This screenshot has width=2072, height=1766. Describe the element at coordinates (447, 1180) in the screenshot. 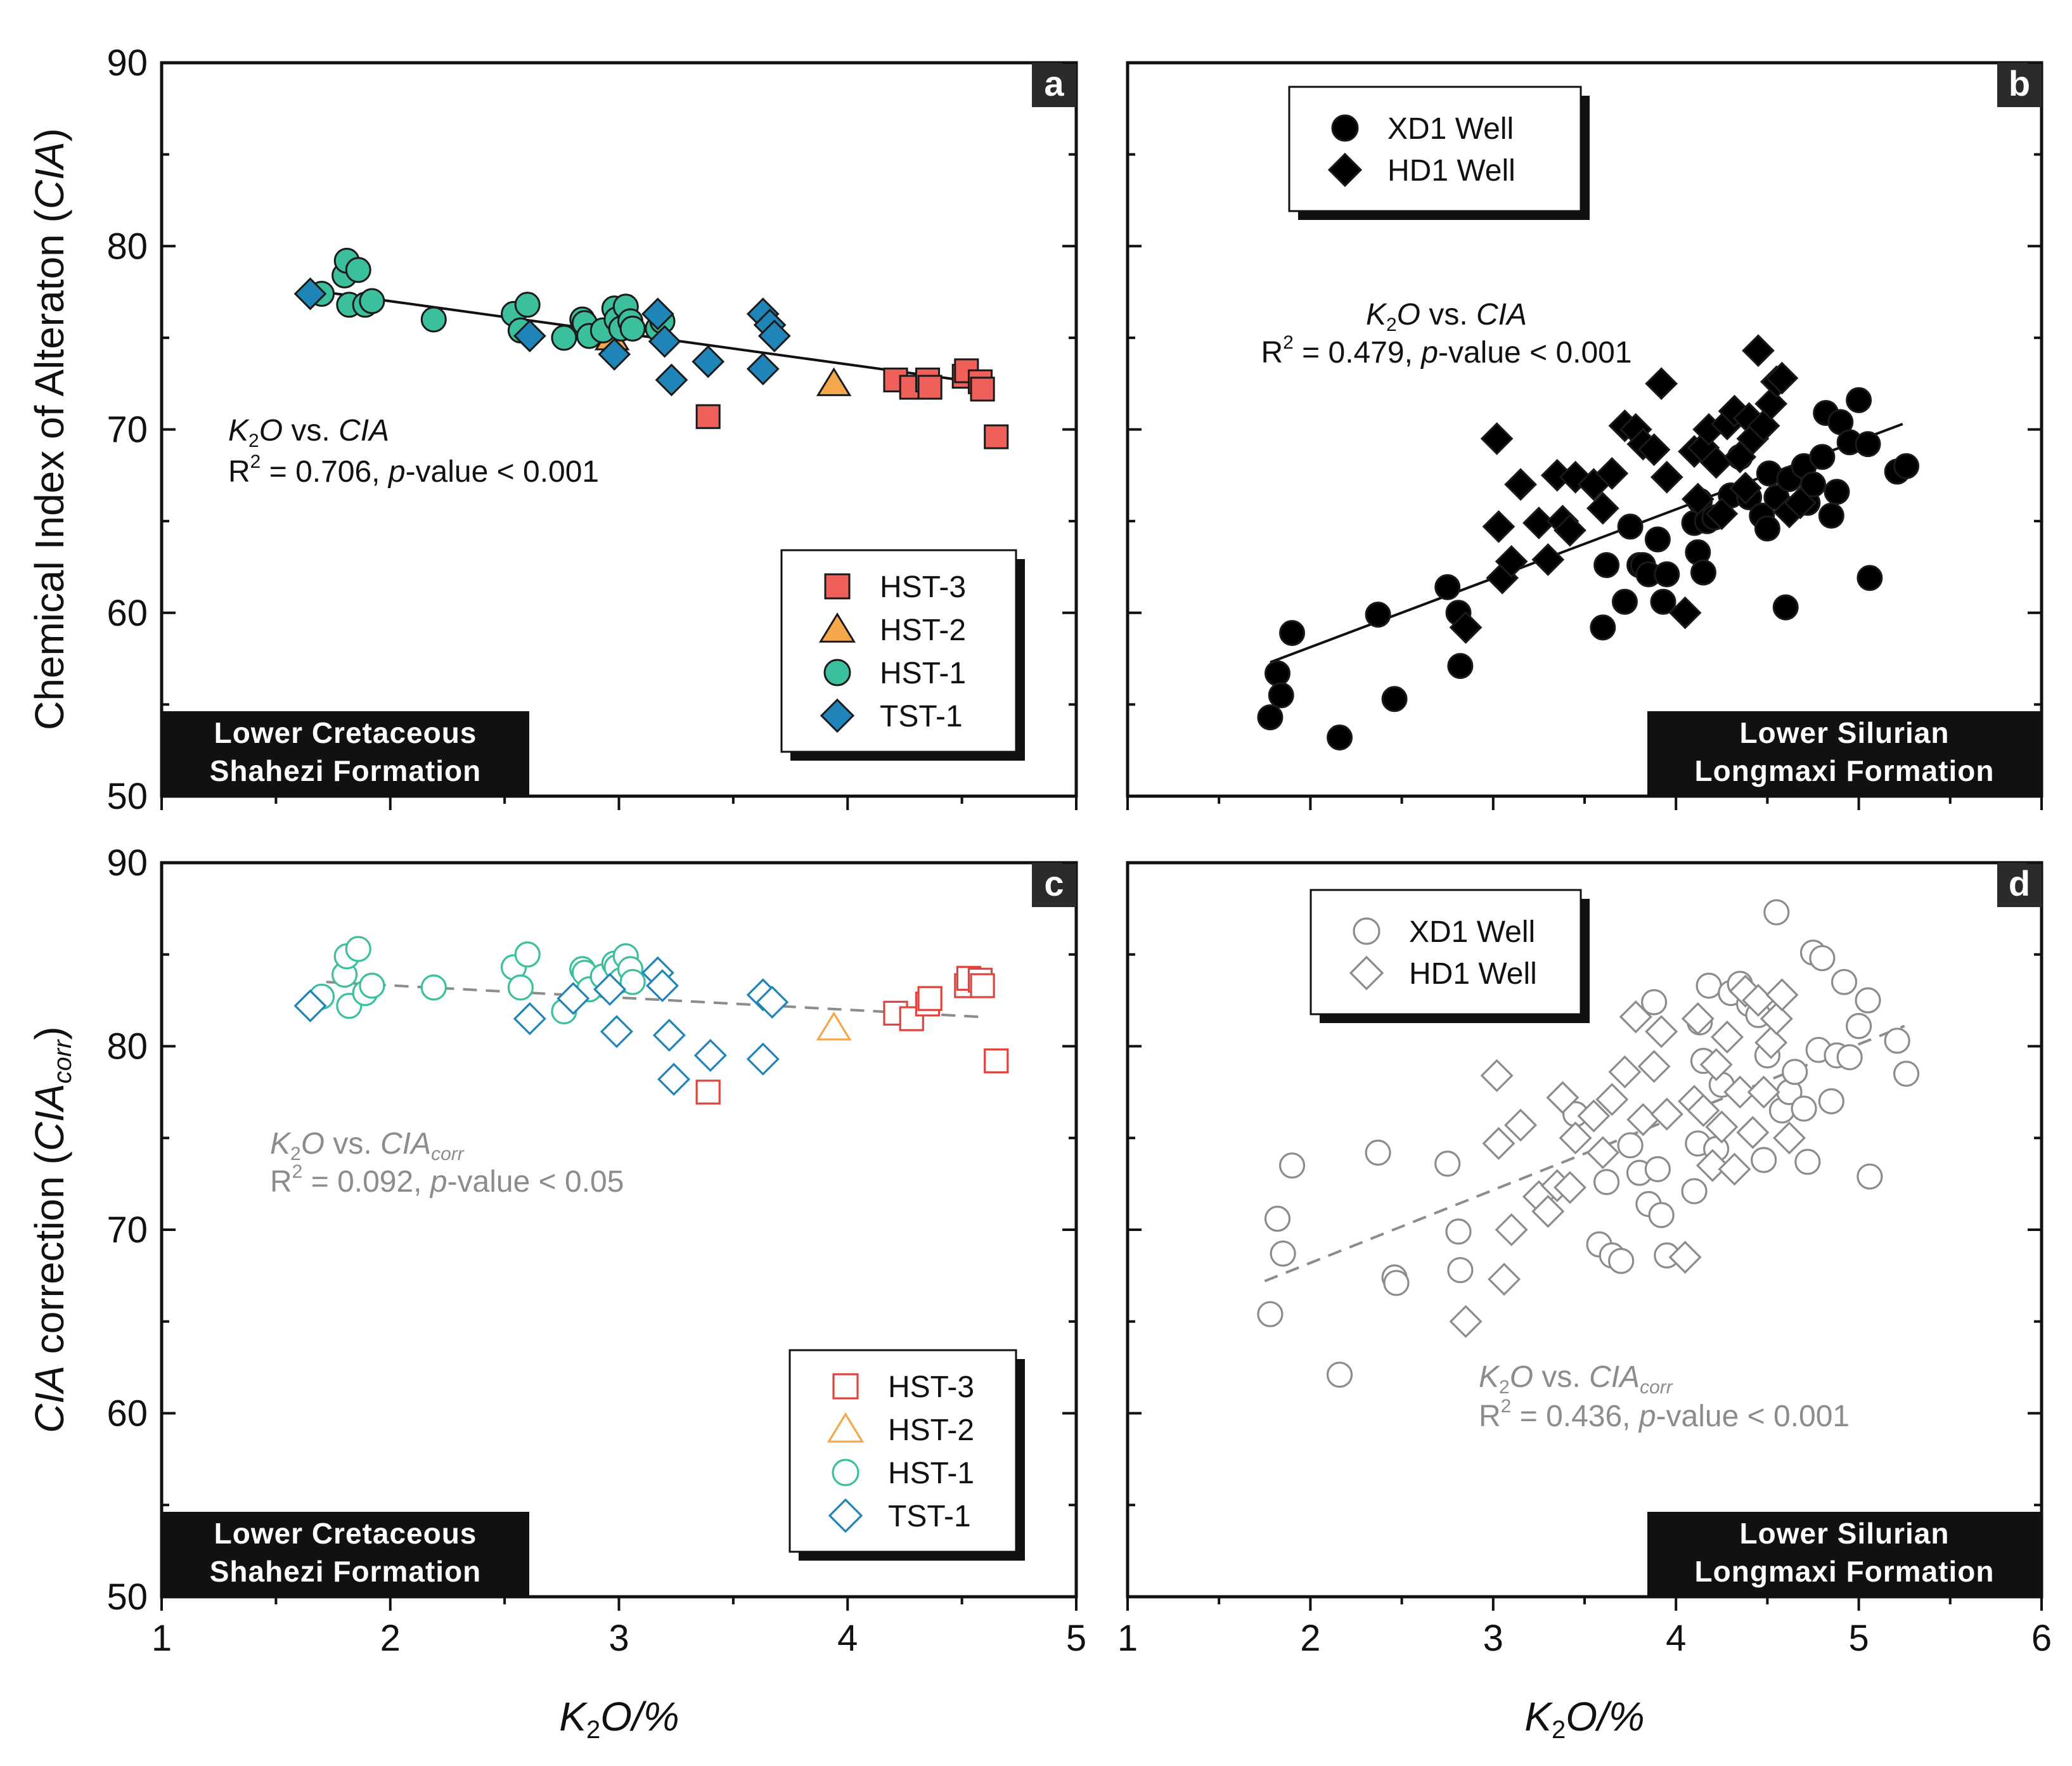

I see `stats-line-2: R2 = 0.092, p-value < 0.05` at that location.